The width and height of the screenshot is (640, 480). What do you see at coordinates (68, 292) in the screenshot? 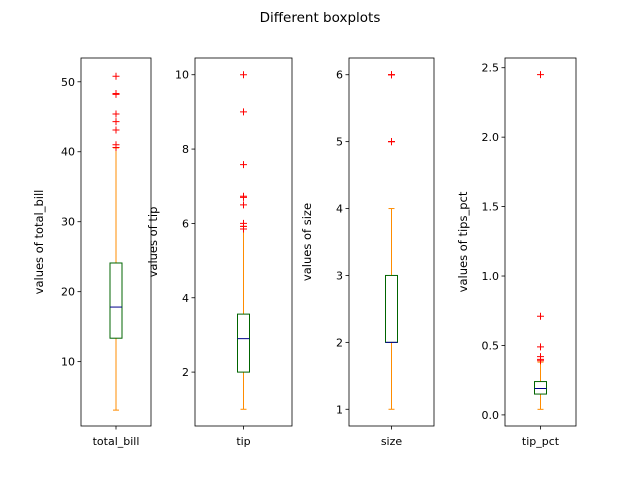
I see `y-tick-label: 20` at bounding box center [68, 292].